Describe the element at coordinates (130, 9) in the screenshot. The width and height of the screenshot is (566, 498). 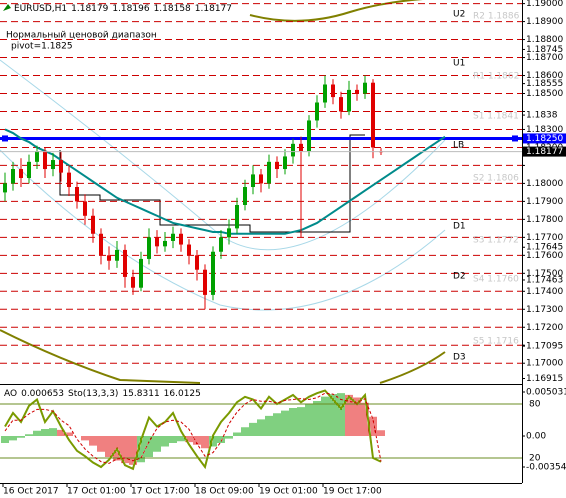
I see `high: 1.18196` at that location.